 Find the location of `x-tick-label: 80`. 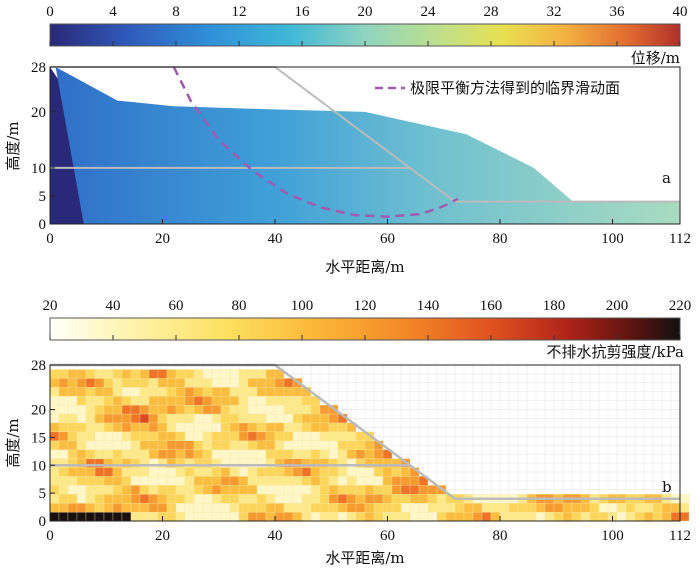

x-tick-label: 80 is located at coordinates (500, 536).